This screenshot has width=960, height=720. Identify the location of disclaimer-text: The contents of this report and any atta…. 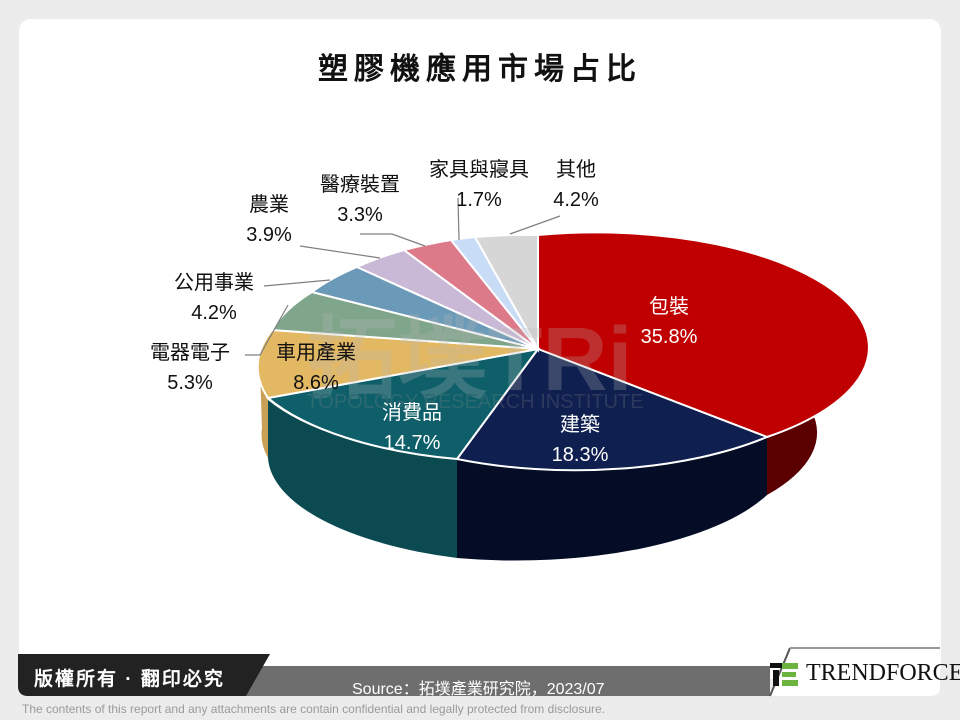
(313, 709).